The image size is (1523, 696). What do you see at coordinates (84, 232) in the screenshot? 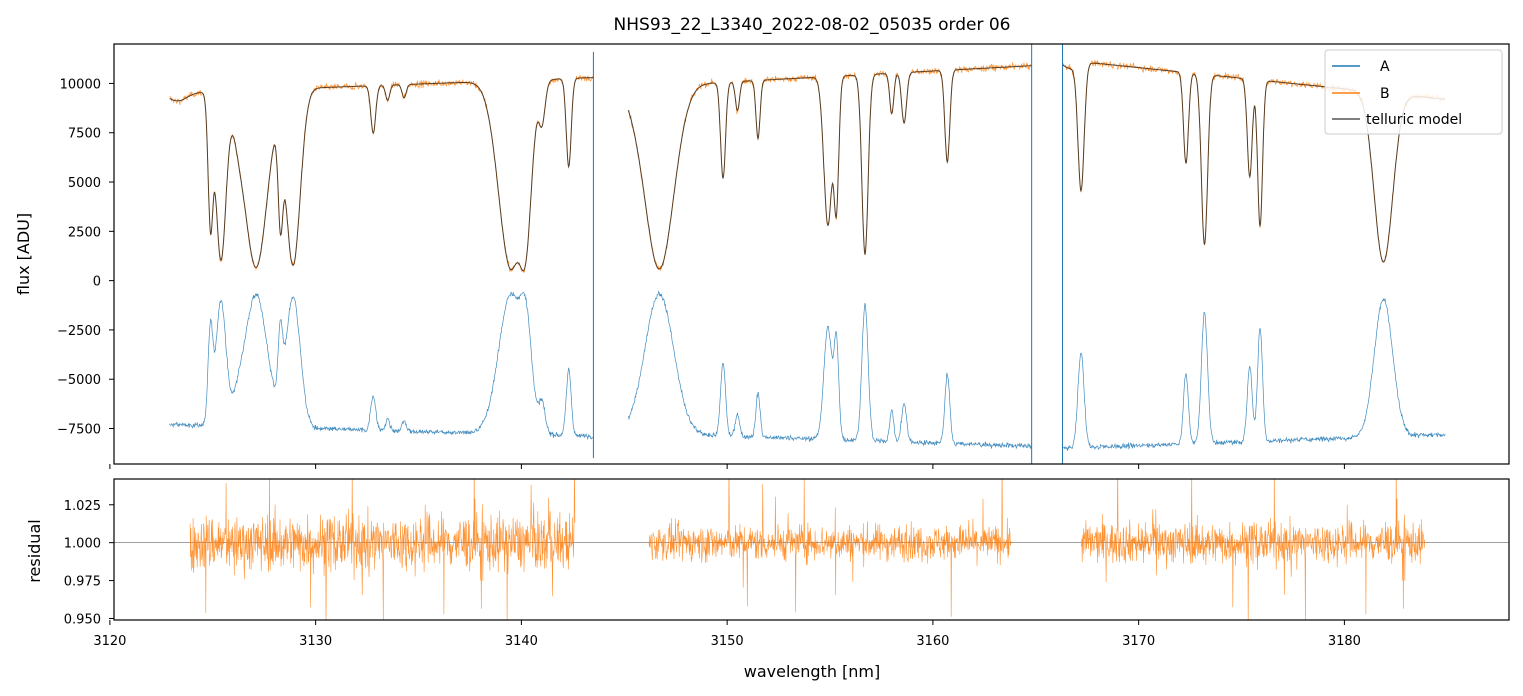
I see `flux-y-tick-label: 2500` at bounding box center [84, 232].